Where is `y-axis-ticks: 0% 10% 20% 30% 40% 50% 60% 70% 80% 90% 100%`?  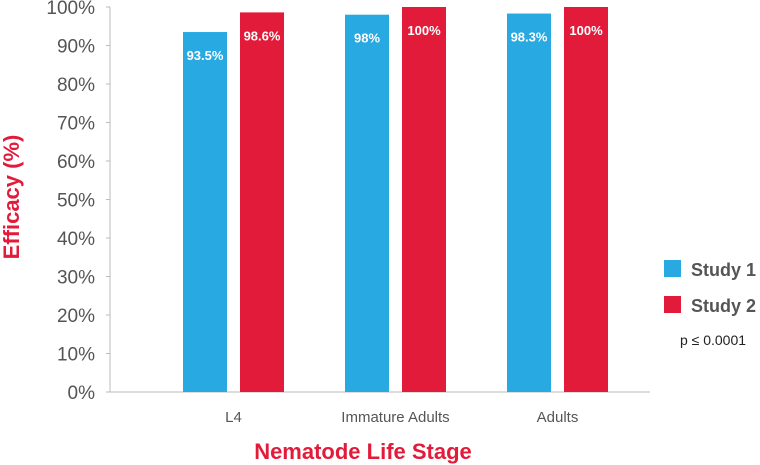
y-axis-ticks: 0% 10% 20% 30% 40% 50% 60% 70% 80% 90% 100% is located at coordinates (78, 202).